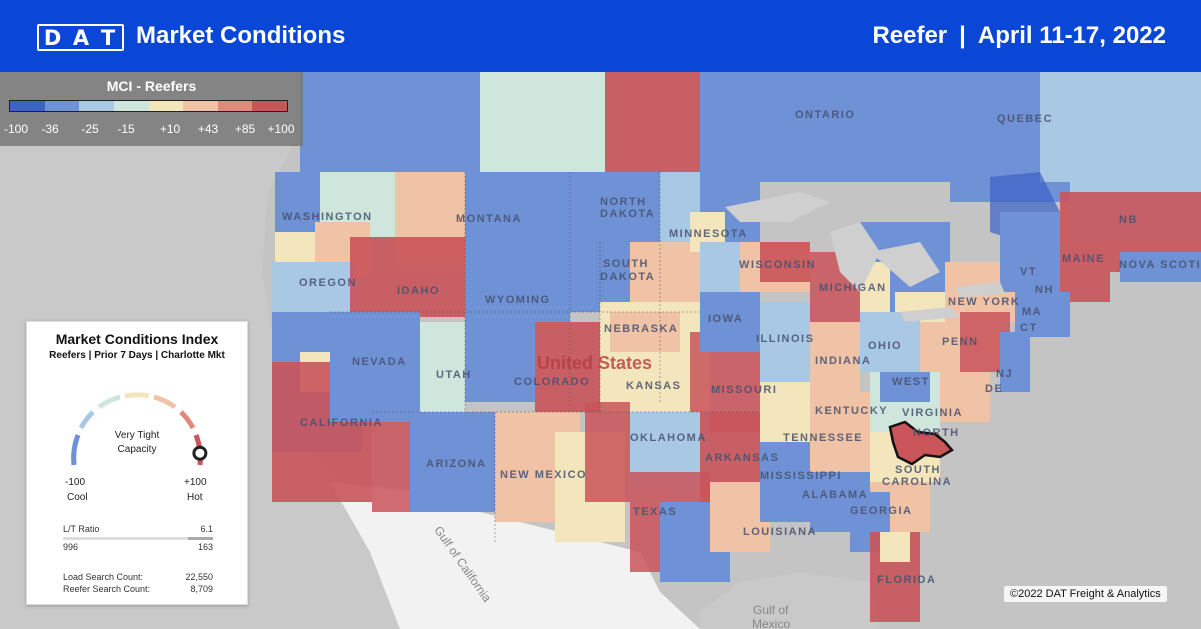 The height and width of the screenshot is (629, 1201). What do you see at coordinates (552, 382) in the screenshot?
I see `region-label-colorado: COLORADO` at bounding box center [552, 382].